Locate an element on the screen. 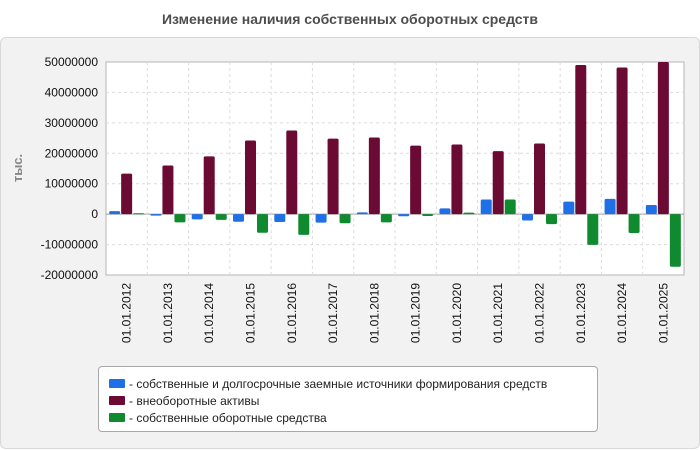 The image size is (700, 450). x-tick-label: 01.01.2024 is located at coordinates (622, 313).